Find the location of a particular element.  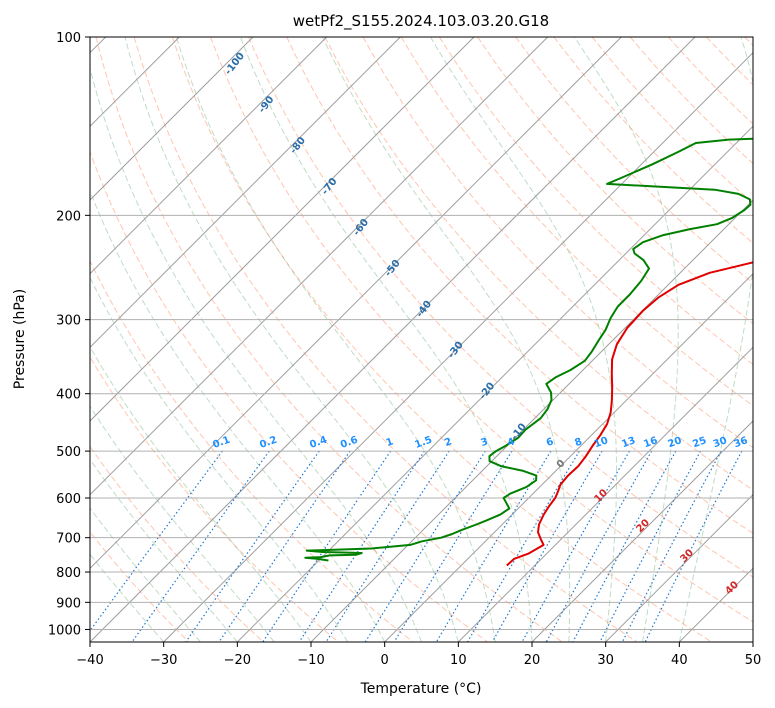

y-tick-label: 800 is located at coordinates (68, 573).